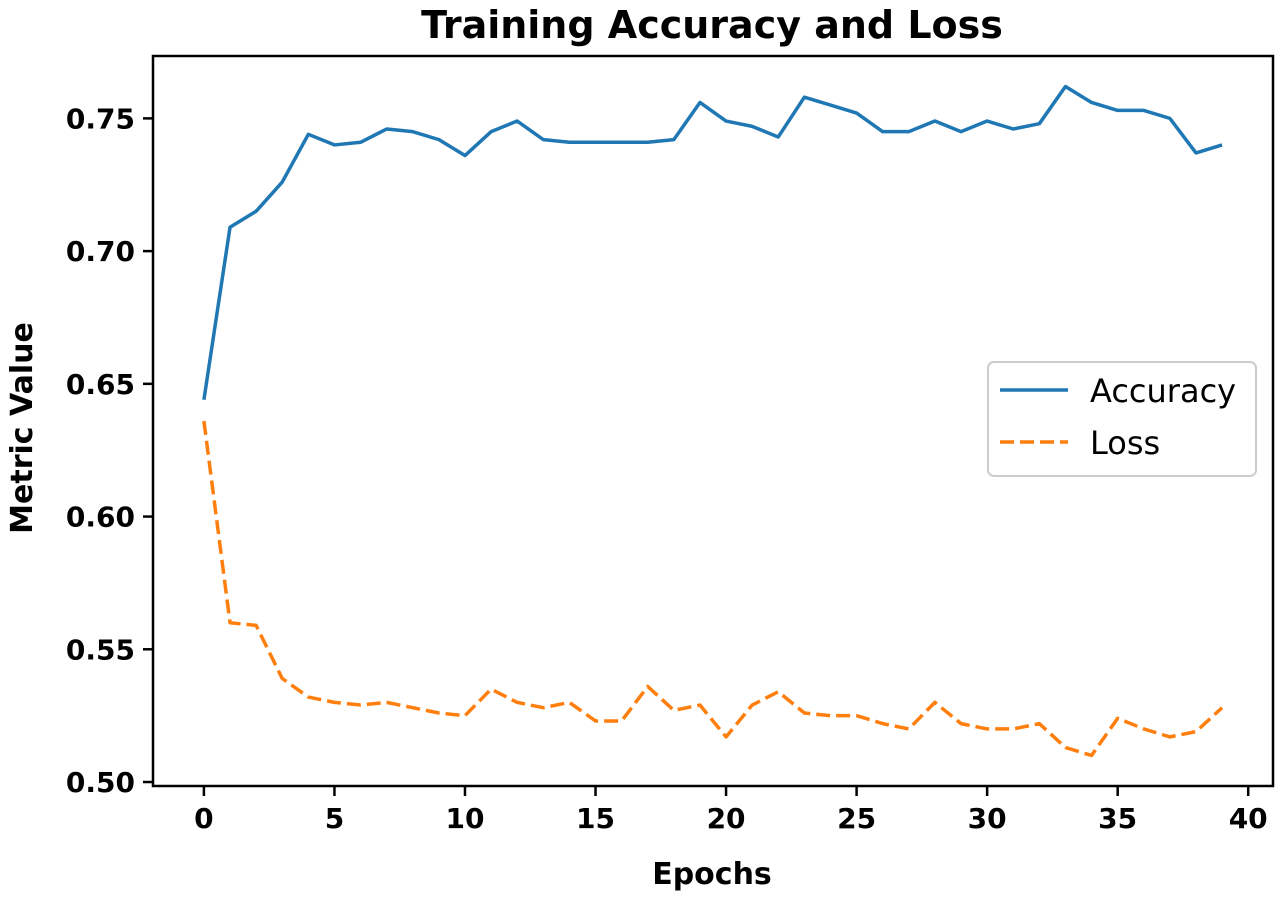 The image size is (1280, 900). I want to click on y-tick-label: 0.60, so click(100, 517).